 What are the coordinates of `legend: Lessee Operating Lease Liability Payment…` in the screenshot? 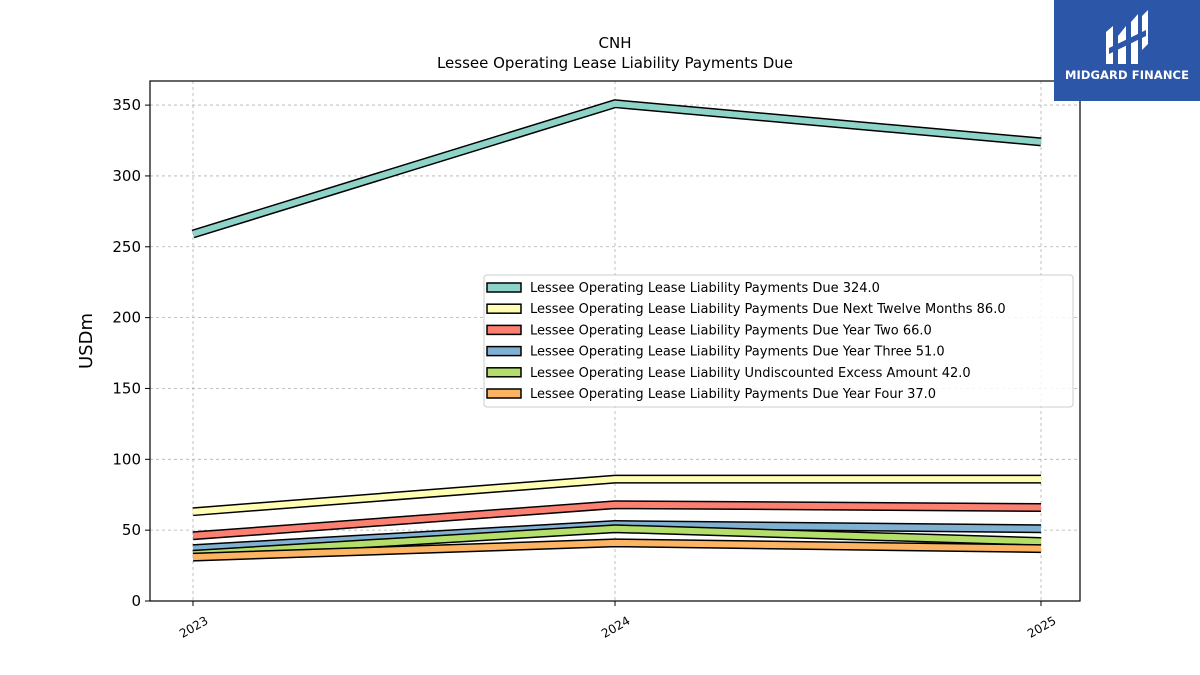 It's located at (778, 341).